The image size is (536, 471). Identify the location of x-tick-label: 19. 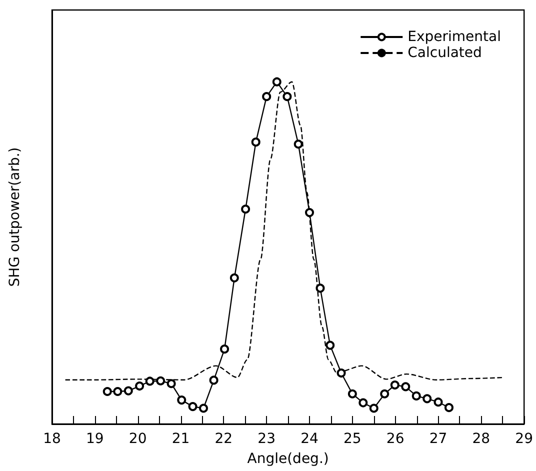
(95, 439).